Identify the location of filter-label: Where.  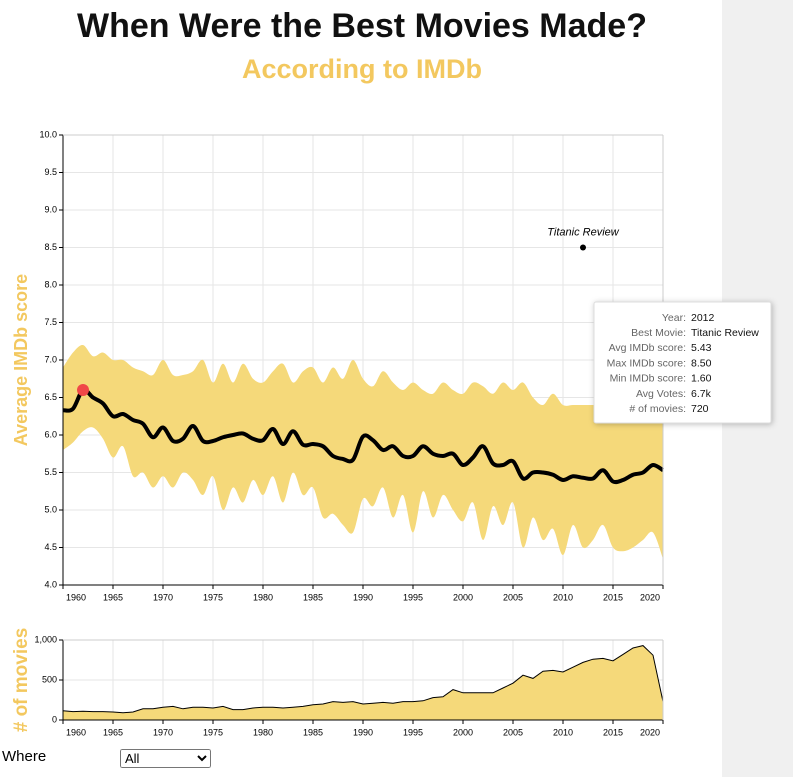
(24, 756).